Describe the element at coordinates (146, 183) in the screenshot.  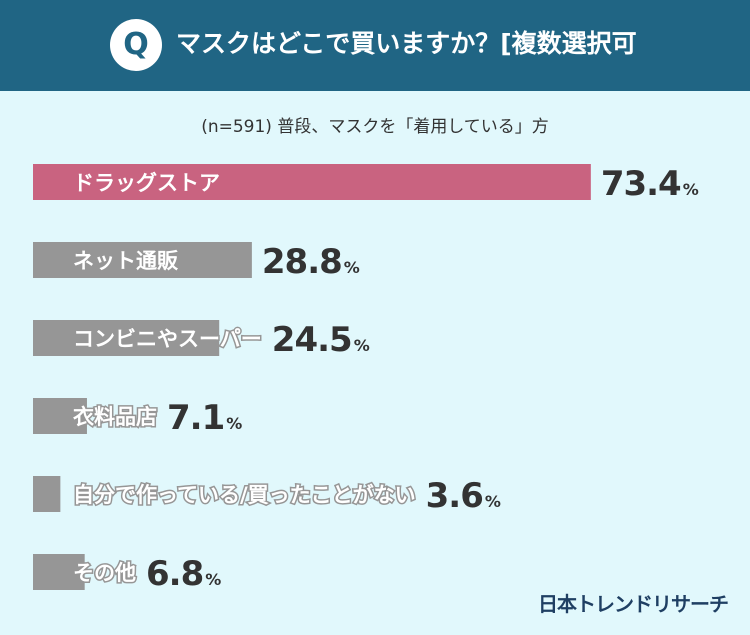
I see `category-label-0: ドラッグストア` at that location.